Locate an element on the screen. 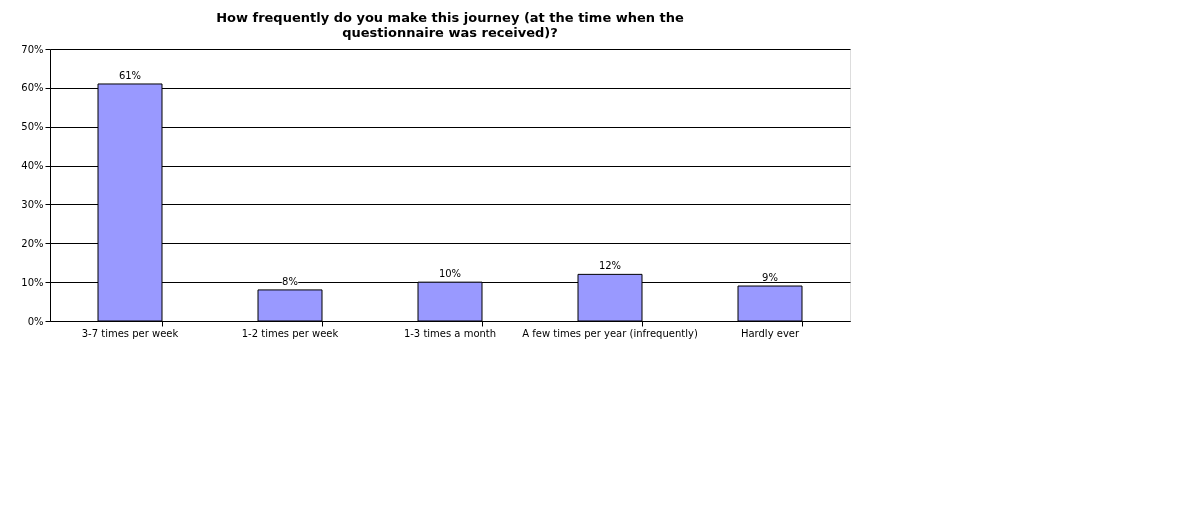  data-label: 9% is located at coordinates (770, 278).